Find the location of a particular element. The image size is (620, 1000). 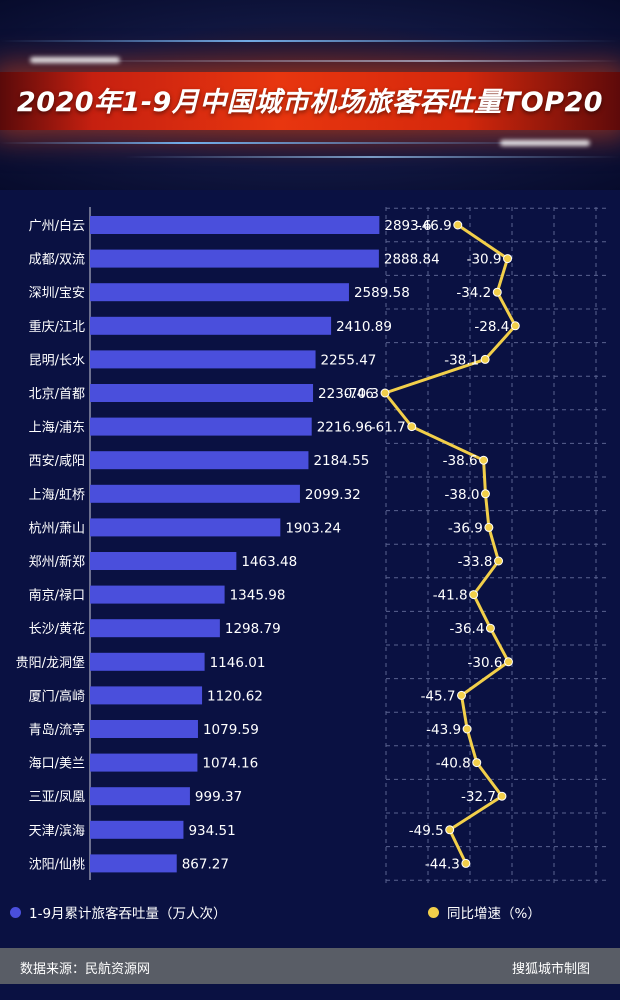

growth-value-label: -38.1 is located at coordinates (461, 360).